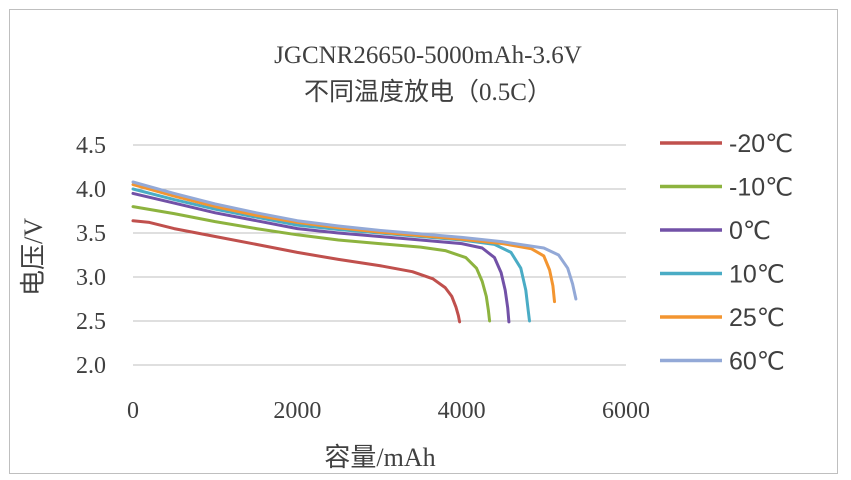  What do you see at coordinates (133, 411) in the screenshot?
I see `x-tick-label: 0` at bounding box center [133, 411].